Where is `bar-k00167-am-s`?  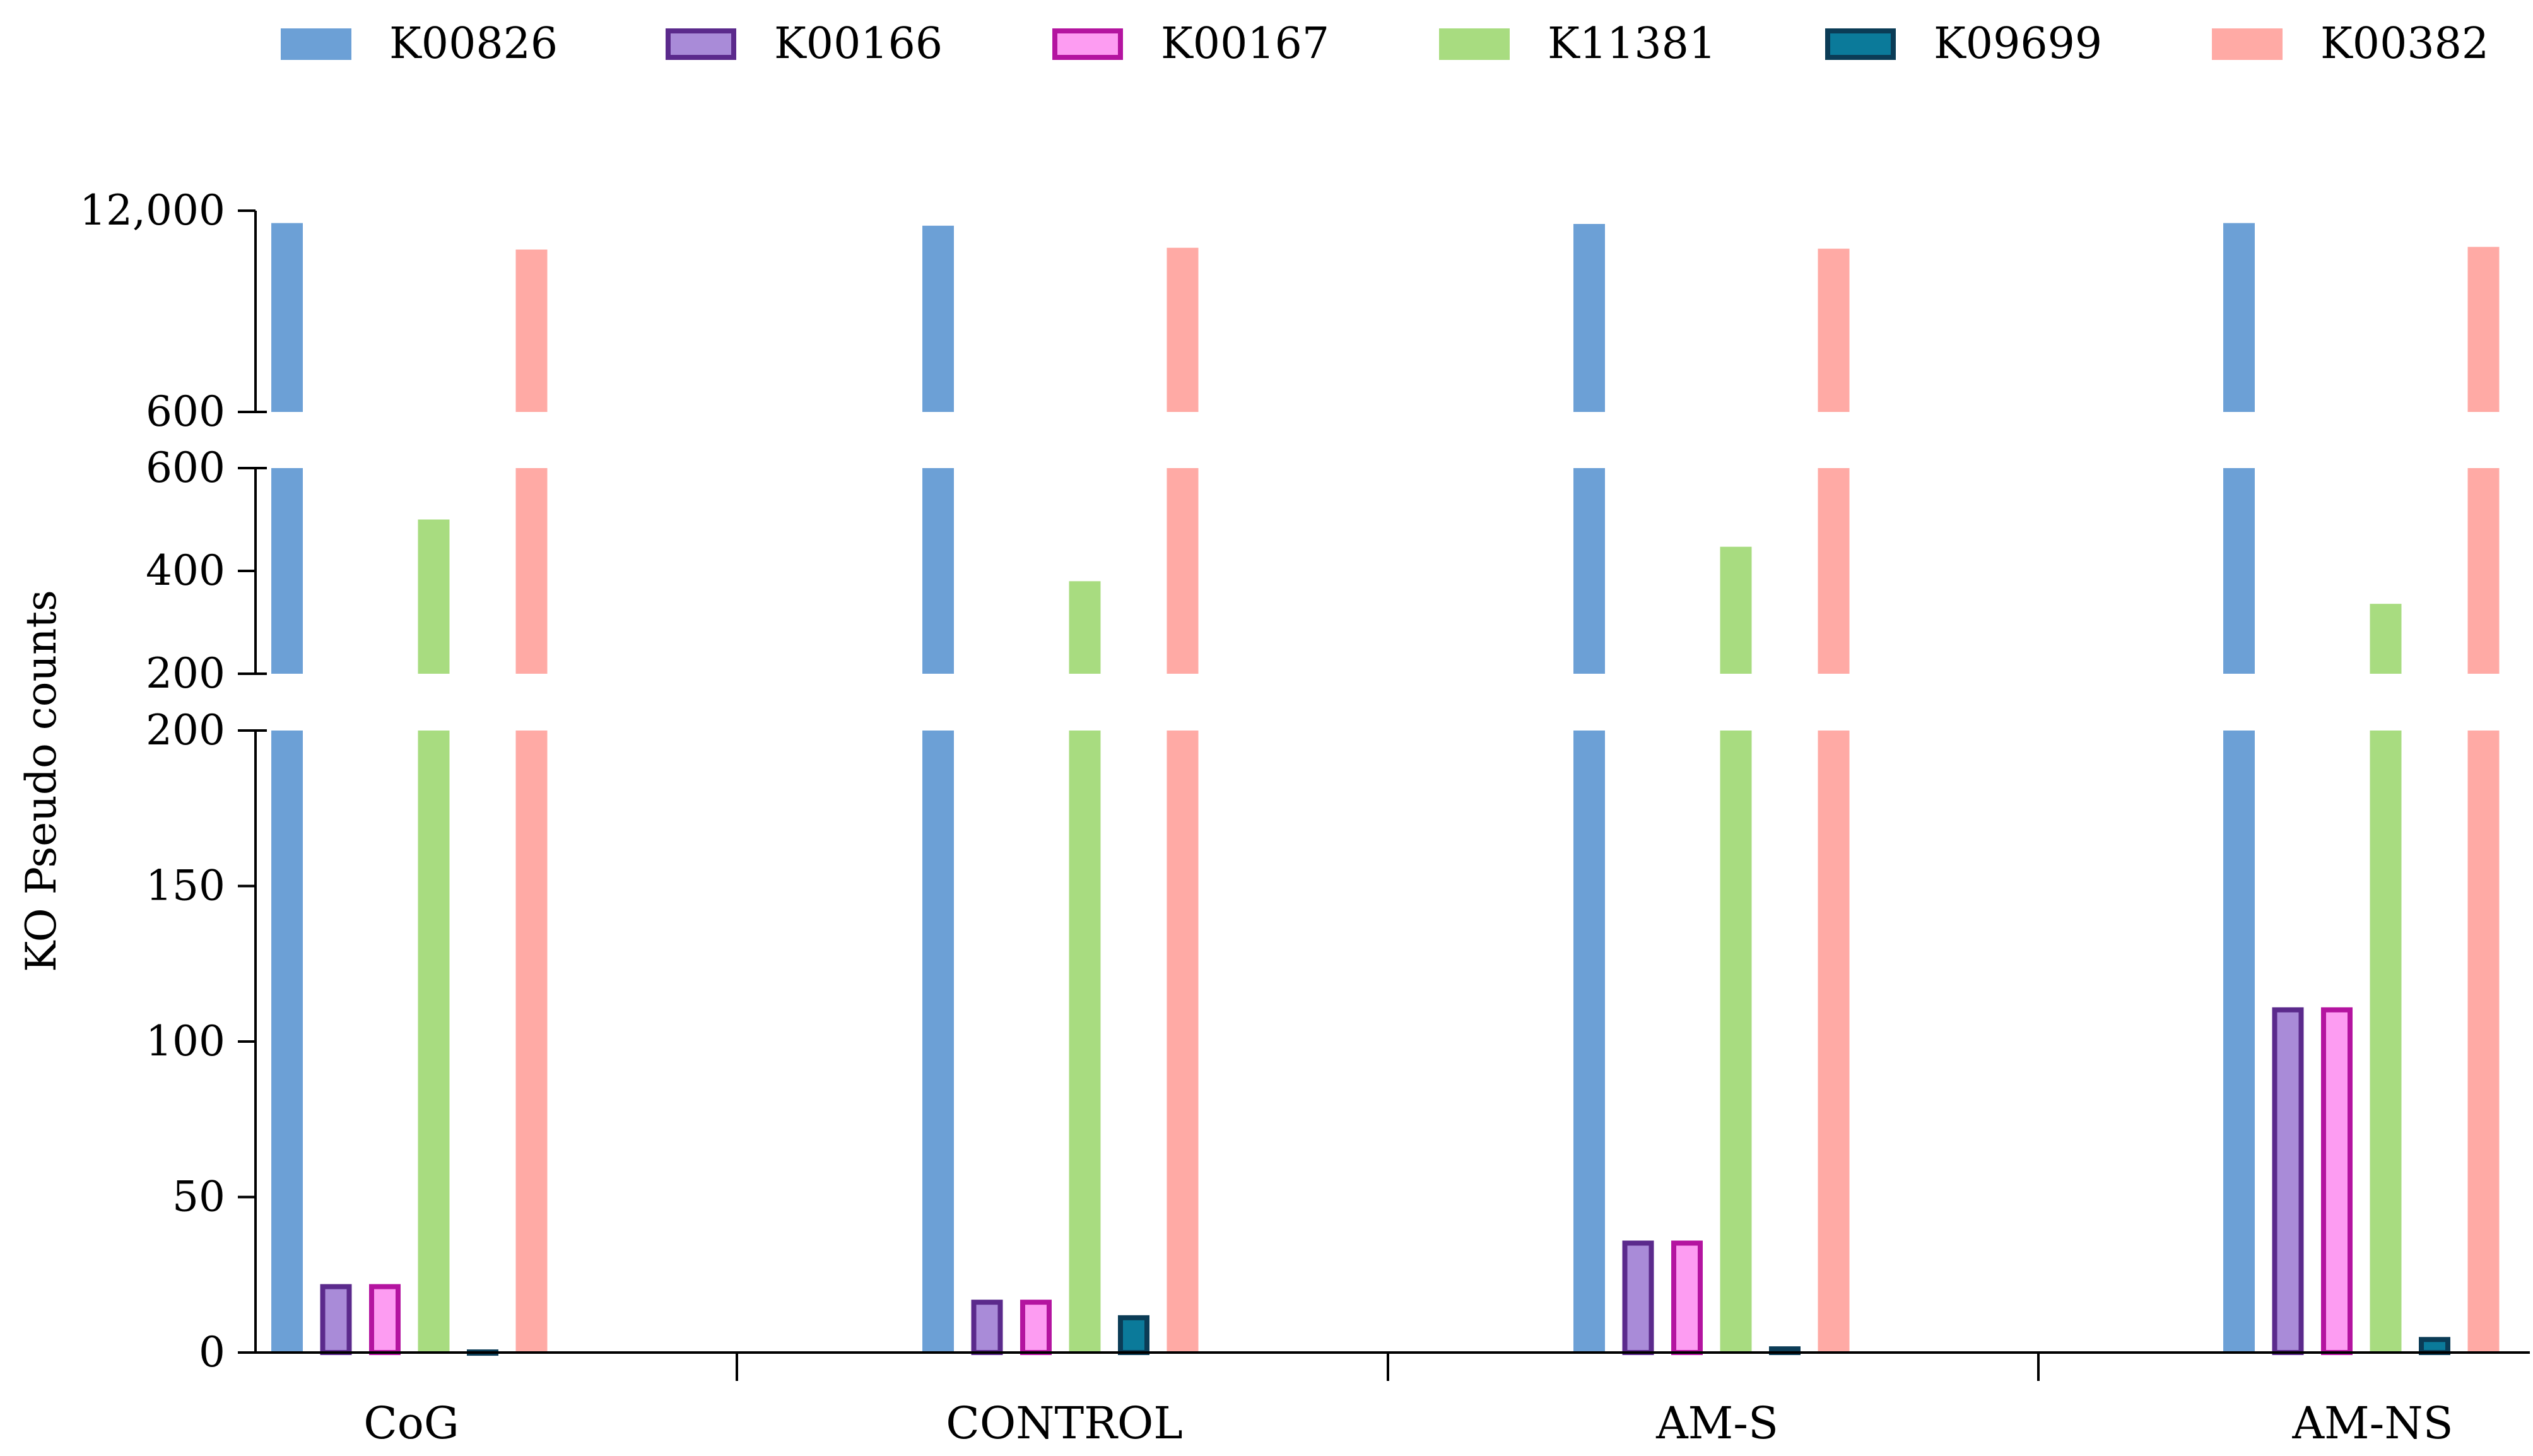 bar-k00167-am-s is located at coordinates (1687, 1298).